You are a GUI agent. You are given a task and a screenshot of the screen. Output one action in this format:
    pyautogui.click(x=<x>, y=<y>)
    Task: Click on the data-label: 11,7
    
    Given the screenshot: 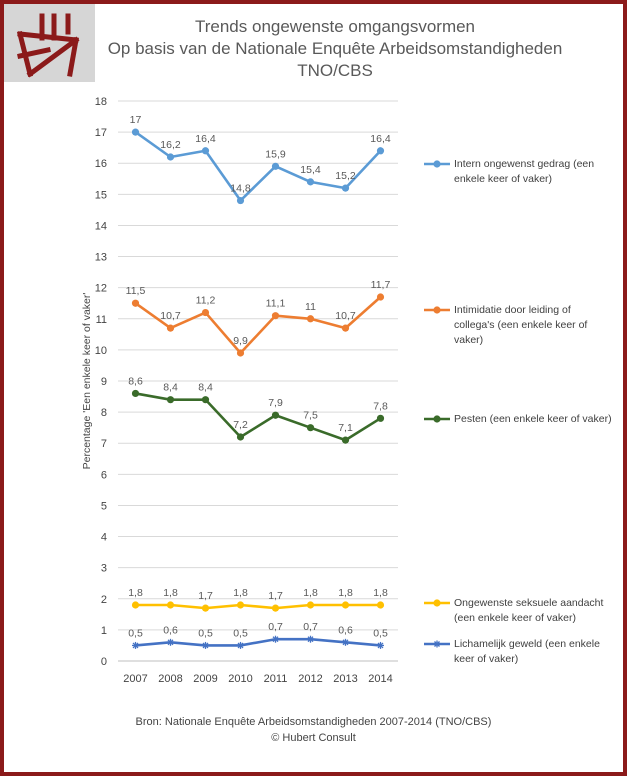 What is the action you would take?
    pyautogui.click(x=381, y=285)
    